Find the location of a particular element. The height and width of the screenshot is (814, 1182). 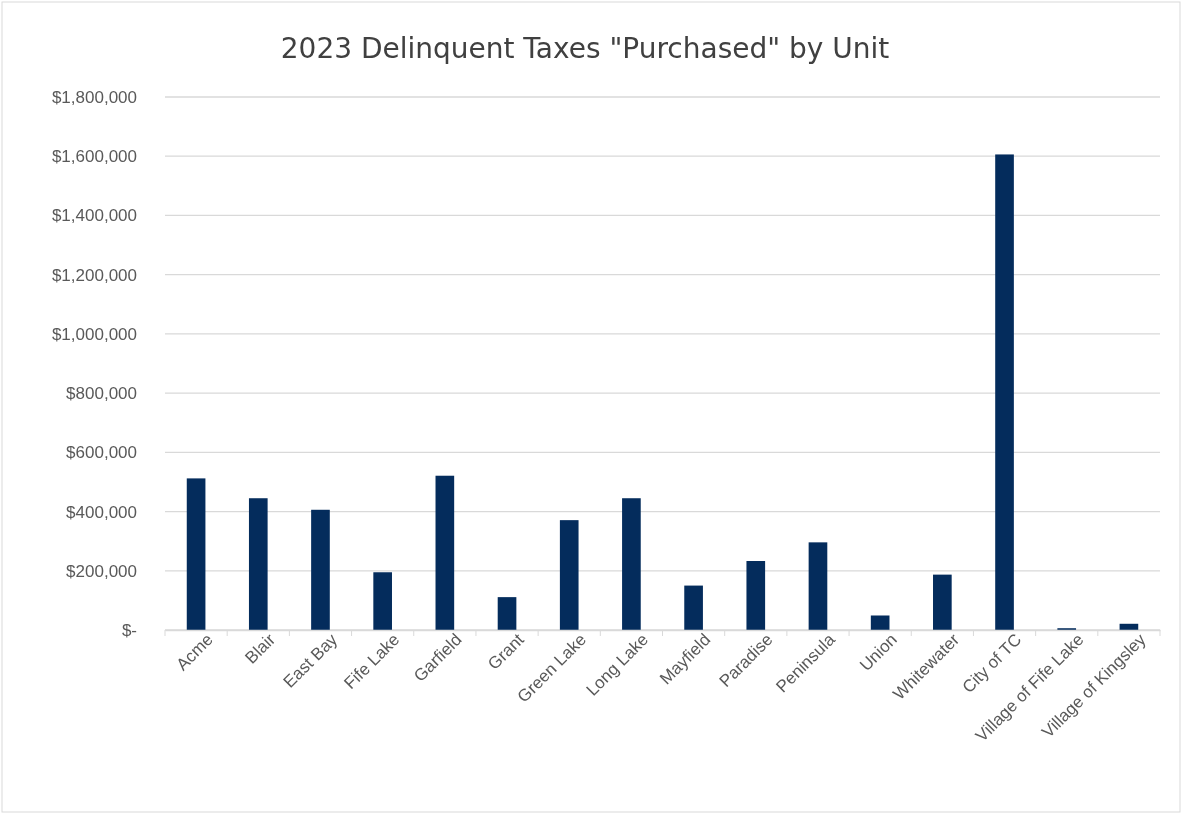

y-tick-label: $1,200,000 is located at coordinates (94, 275).